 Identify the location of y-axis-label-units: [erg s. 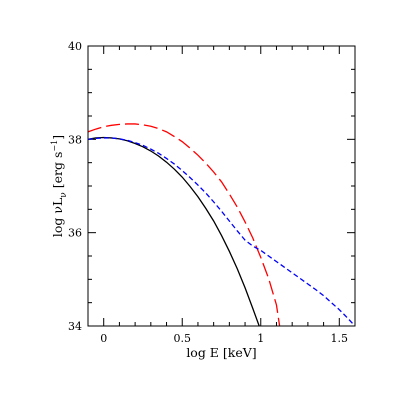
(57, 170).